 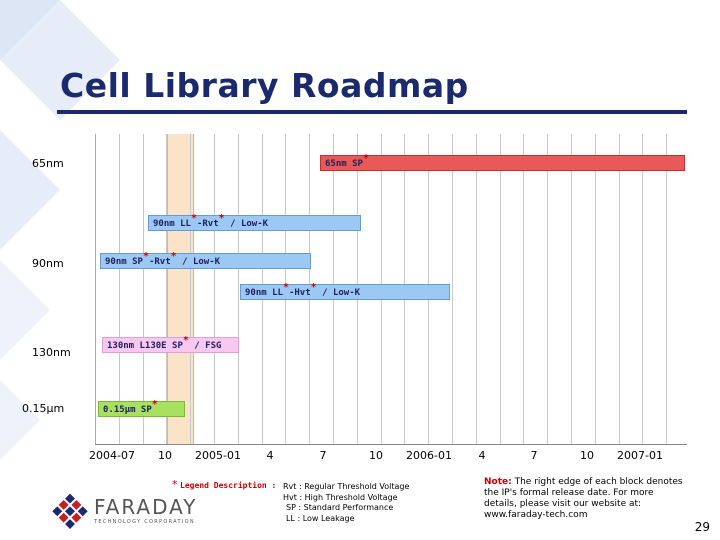 What do you see at coordinates (159, 262) in the screenshot?
I see `bar-90nm-sp-rvt-label-b: -Rvt` at bounding box center [159, 262].